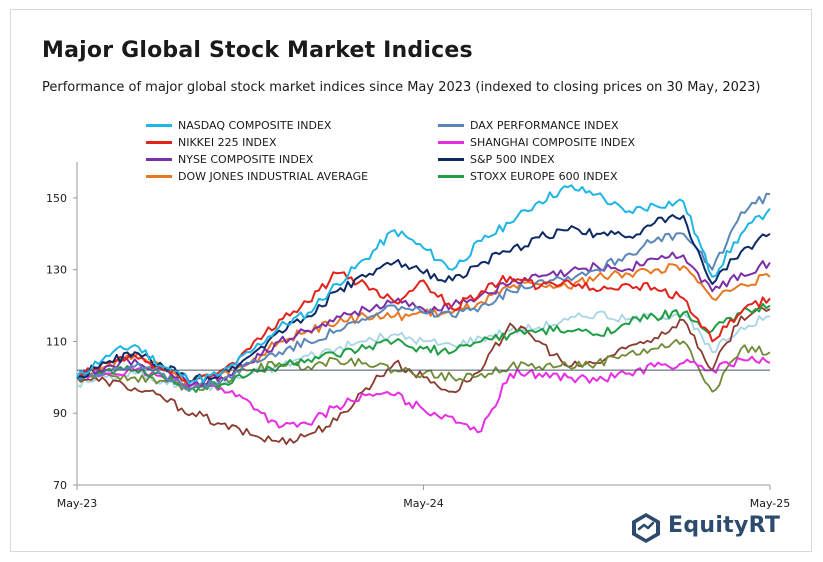 This screenshot has width=823, height=562. What do you see at coordinates (77, 503) in the screenshot?
I see `x-tick-label: May-23` at bounding box center [77, 503].